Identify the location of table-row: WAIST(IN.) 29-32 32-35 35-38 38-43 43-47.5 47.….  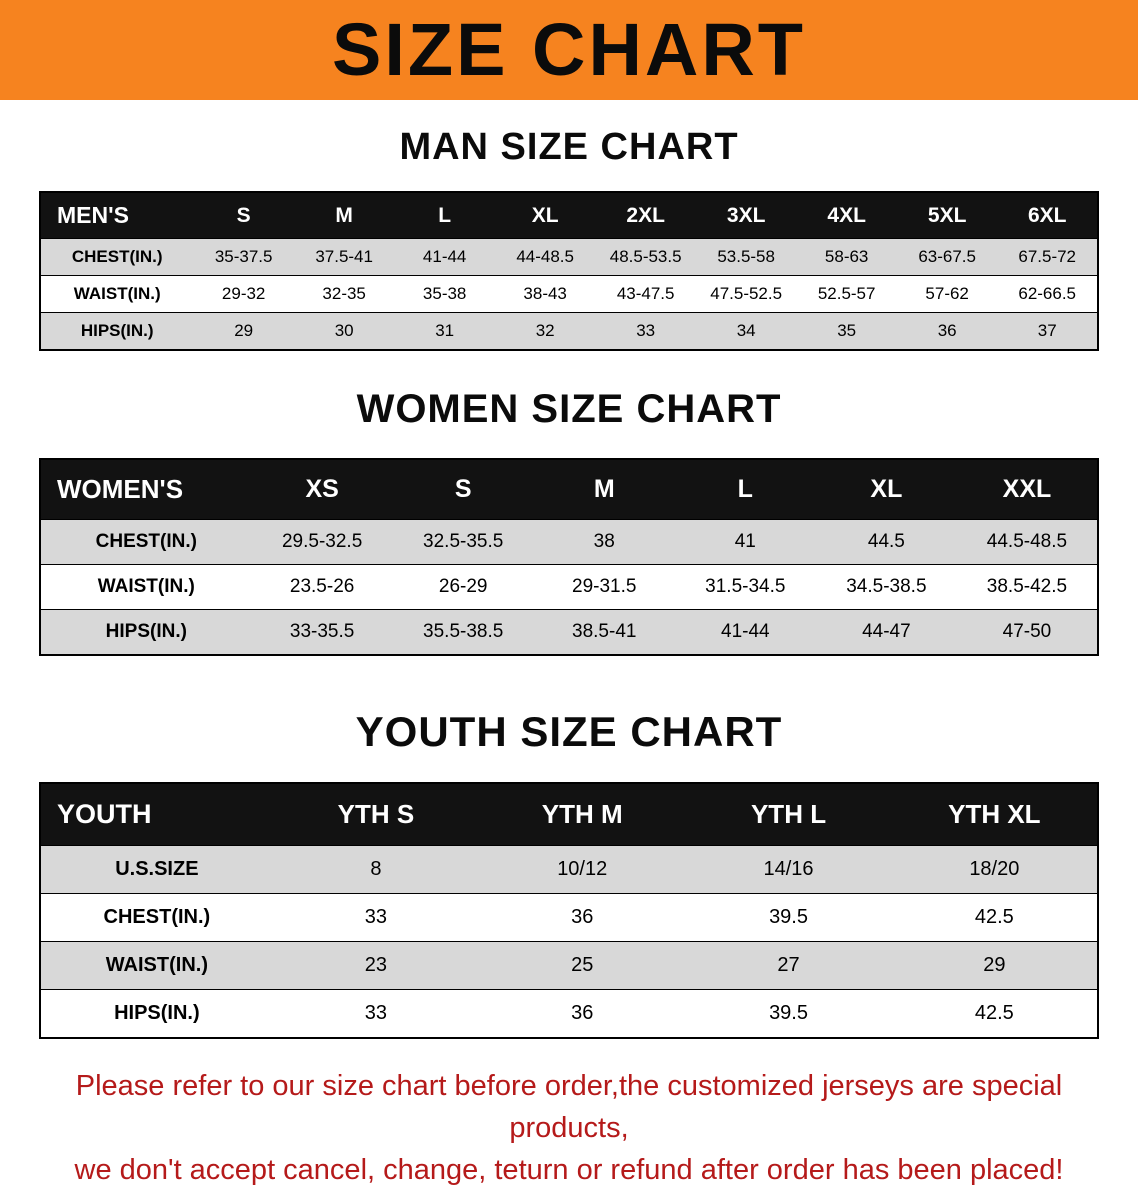
(569, 294).